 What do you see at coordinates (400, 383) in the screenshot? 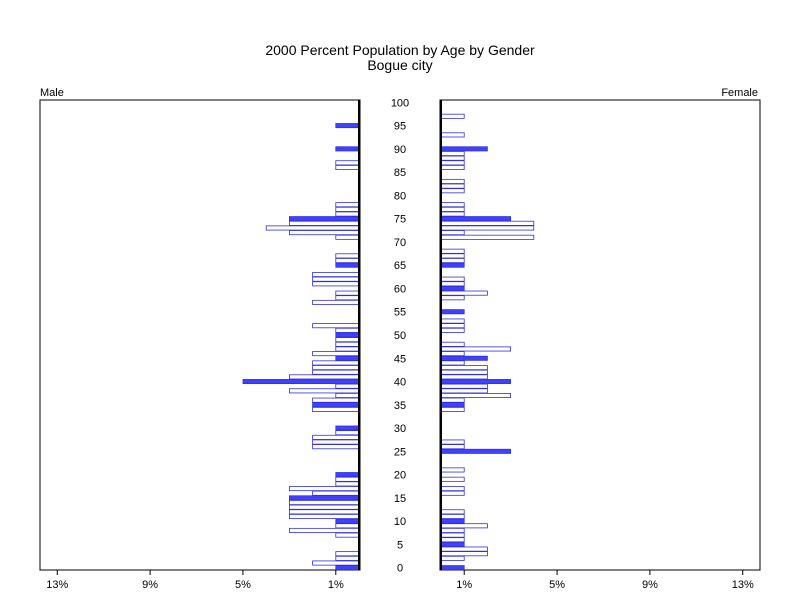
I see `age-tick-label: 40` at bounding box center [400, 383].